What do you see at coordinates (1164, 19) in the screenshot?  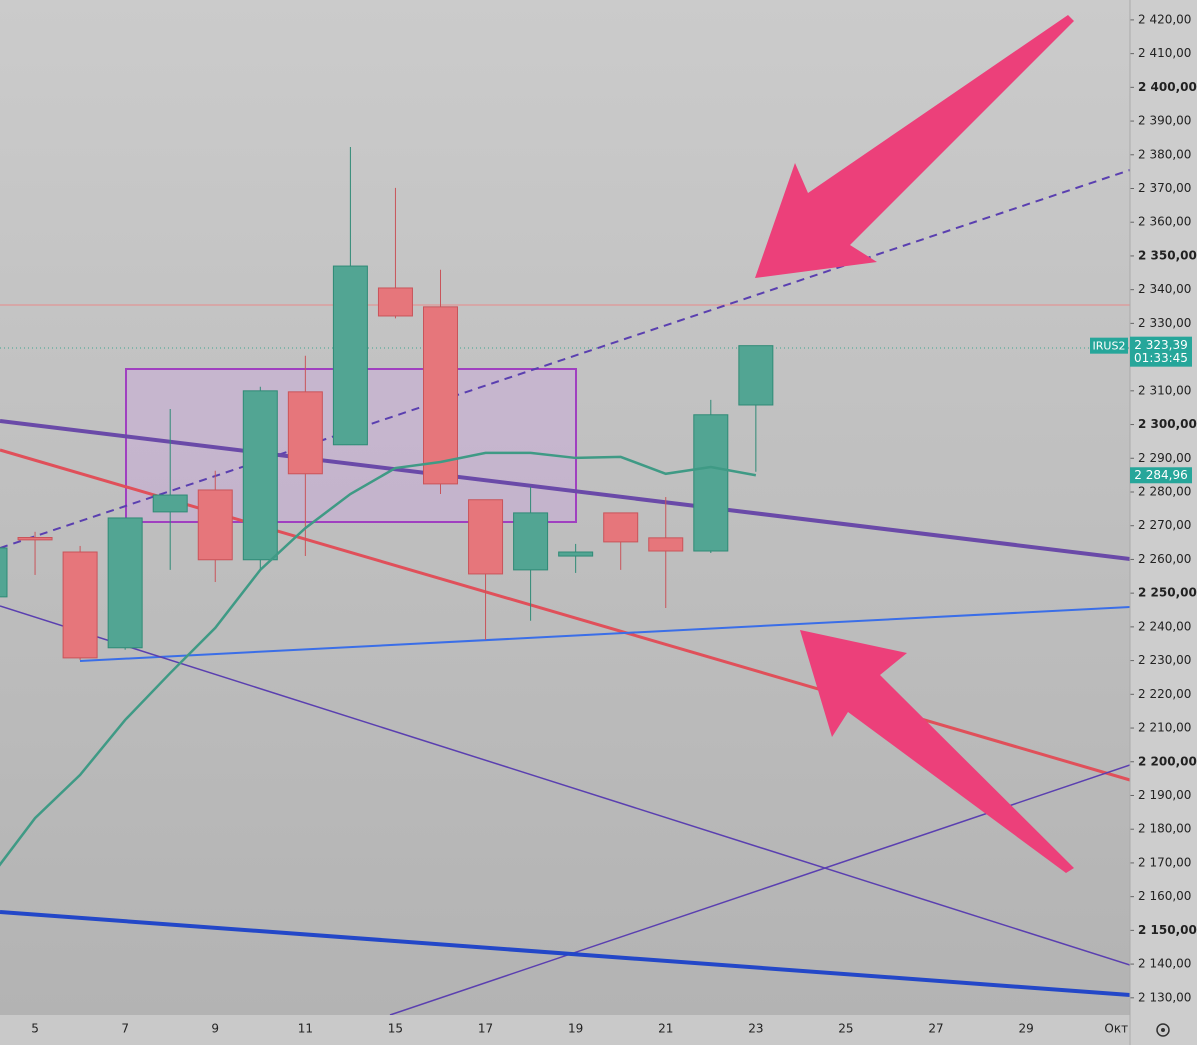 I see `y-tick-label: 2 420,00` at bounding box center [1164, 19].